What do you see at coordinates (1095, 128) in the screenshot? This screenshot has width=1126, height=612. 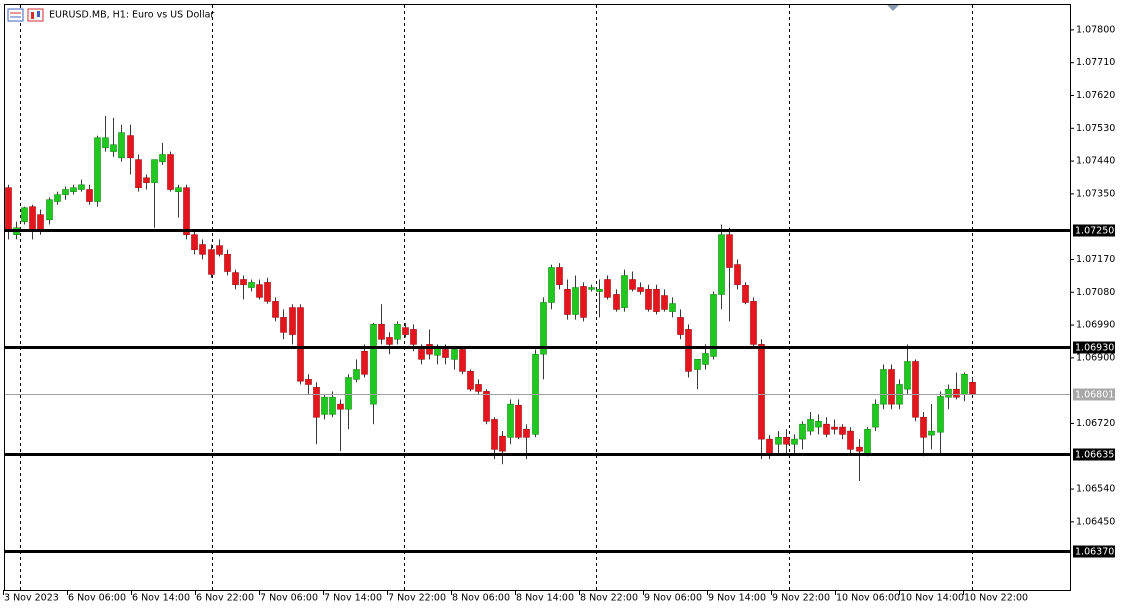 I see `y-tick-label: 1.07530` at bounding box center [1095, 128].